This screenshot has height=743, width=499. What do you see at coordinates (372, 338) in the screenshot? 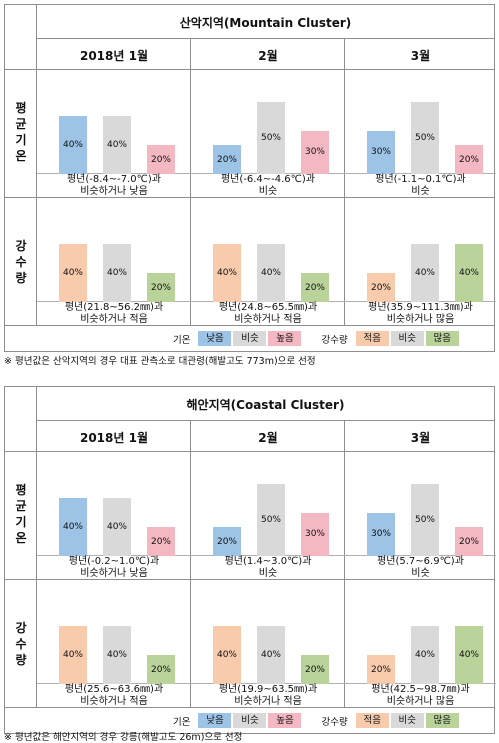
I see `legend-swatch-small: 적음` at bounding box center [372, 338].